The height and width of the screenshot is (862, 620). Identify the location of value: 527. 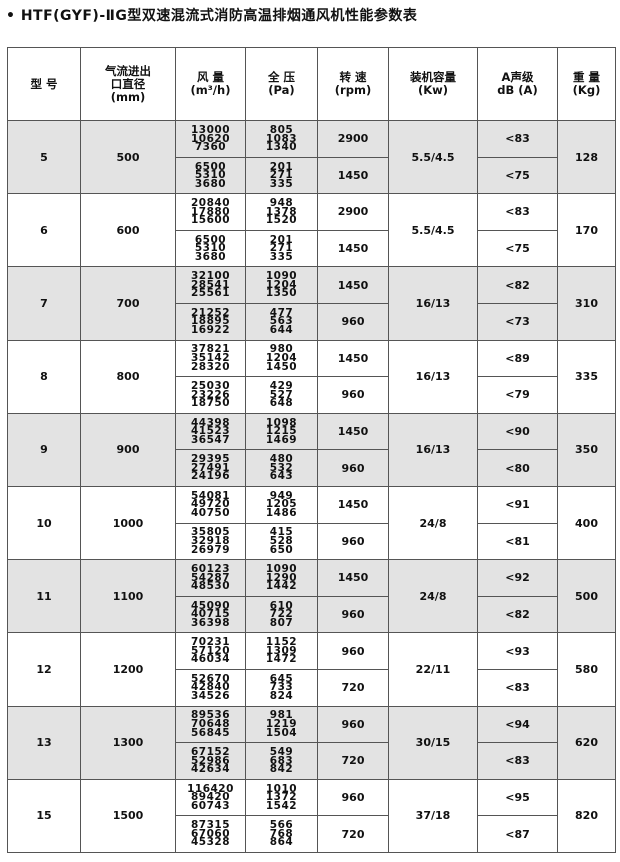
(281, 394).